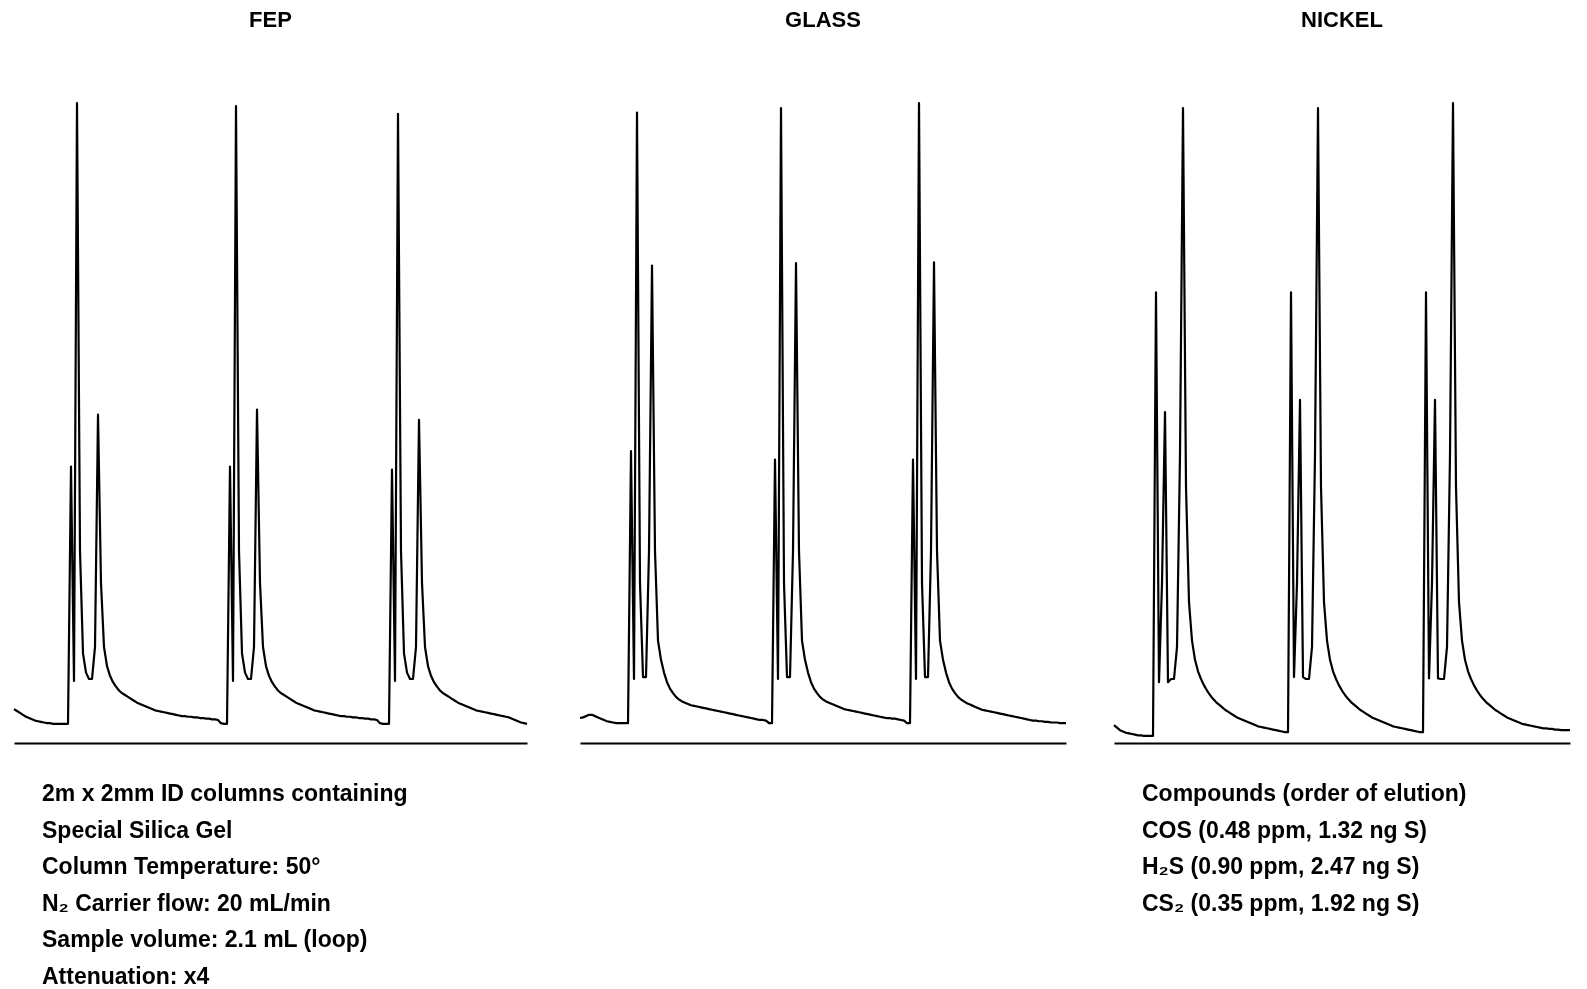  Describe the element at coordinates (1281, 866) in the screenshot. I see `text: H₂S (0.90 ppm, 2.47 ng S)` at that location.